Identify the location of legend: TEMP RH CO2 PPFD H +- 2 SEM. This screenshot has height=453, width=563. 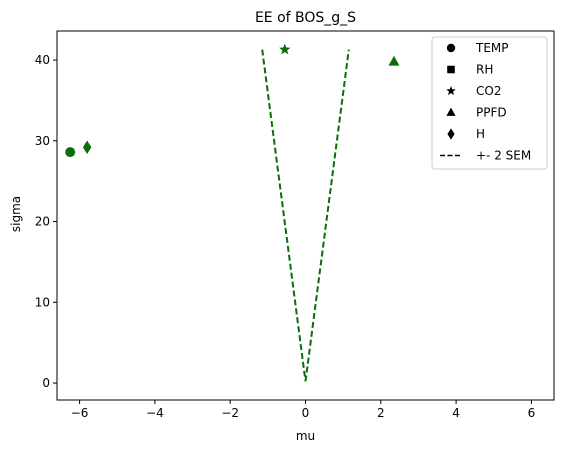
(489, 103).